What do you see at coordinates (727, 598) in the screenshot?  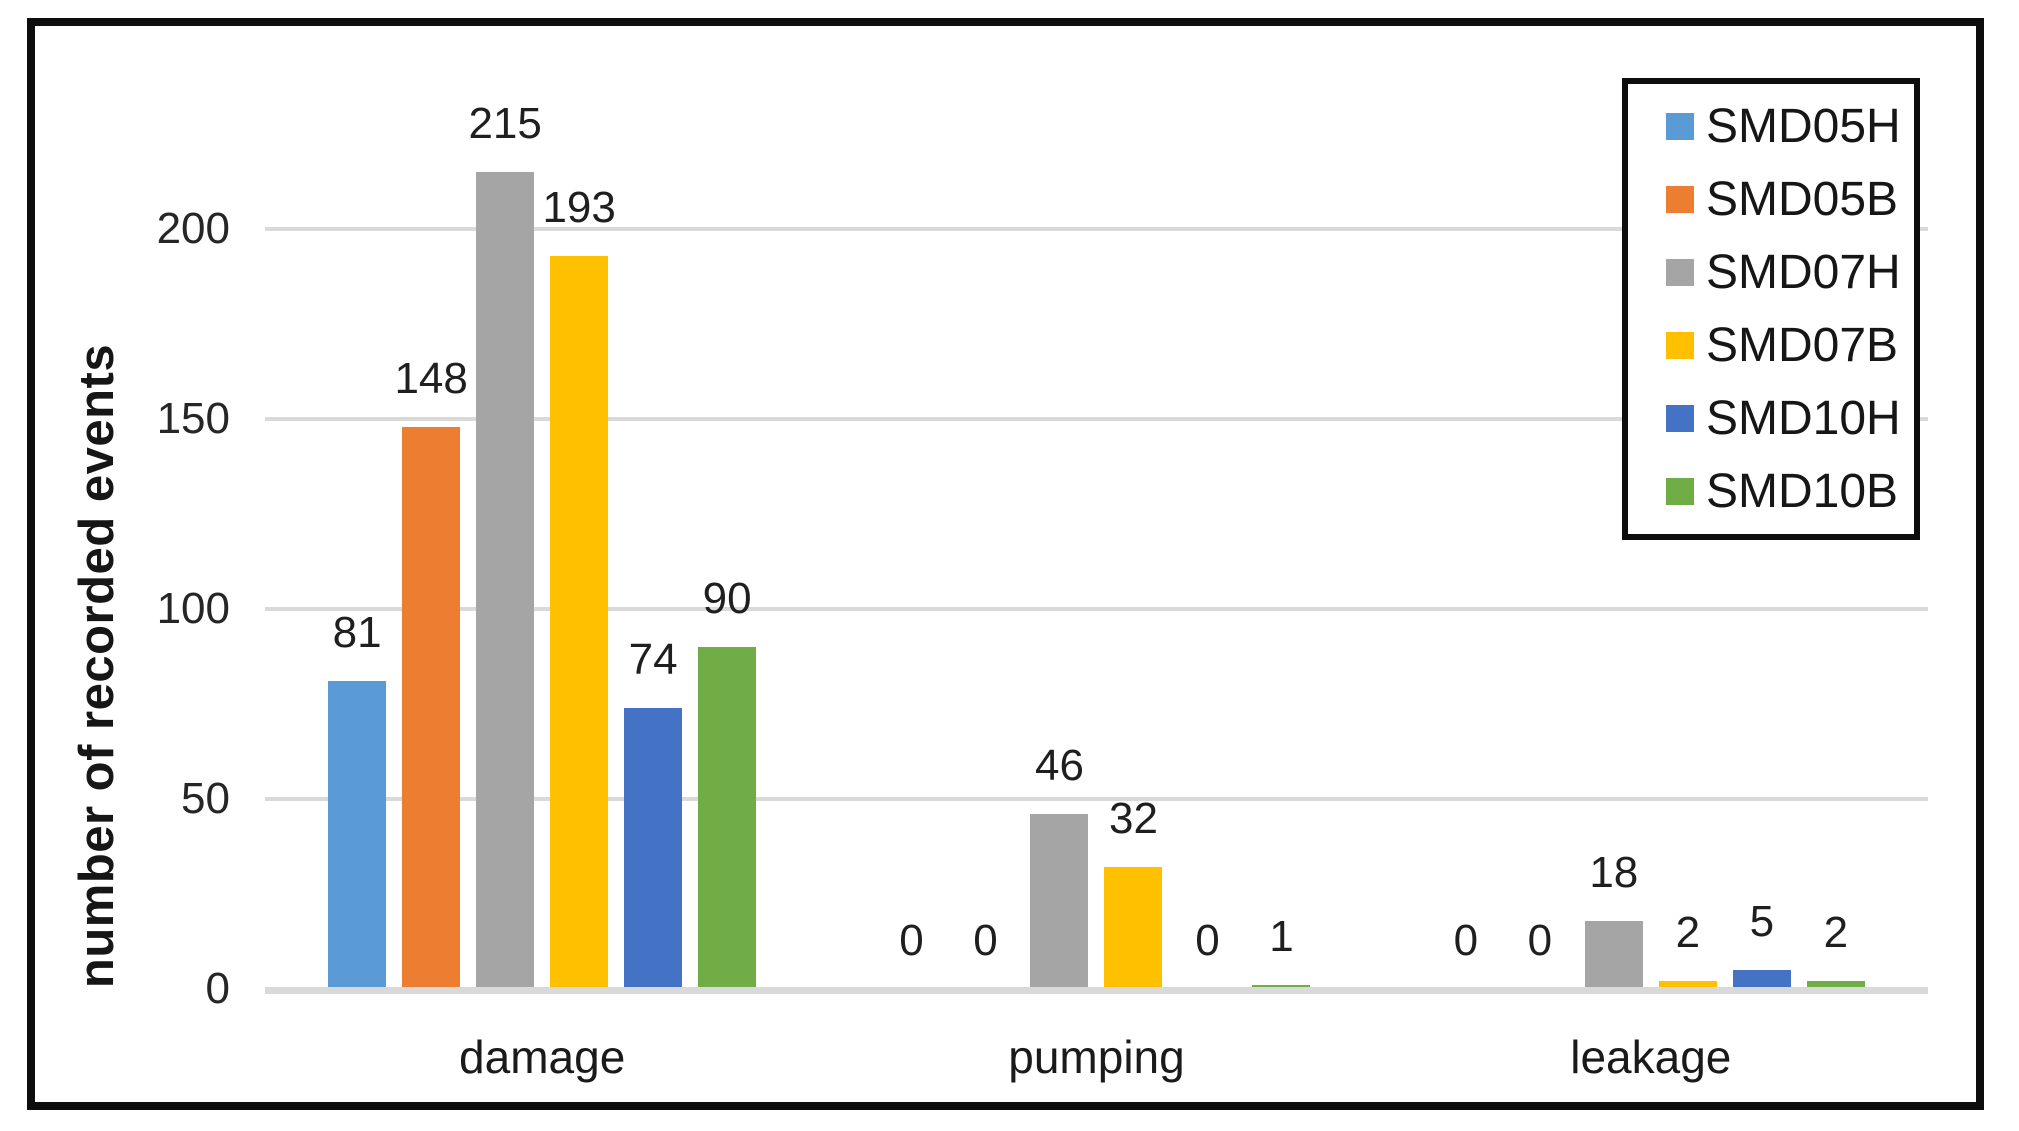 I see `bar-value-label: 90` at bounding box center [727, 598].